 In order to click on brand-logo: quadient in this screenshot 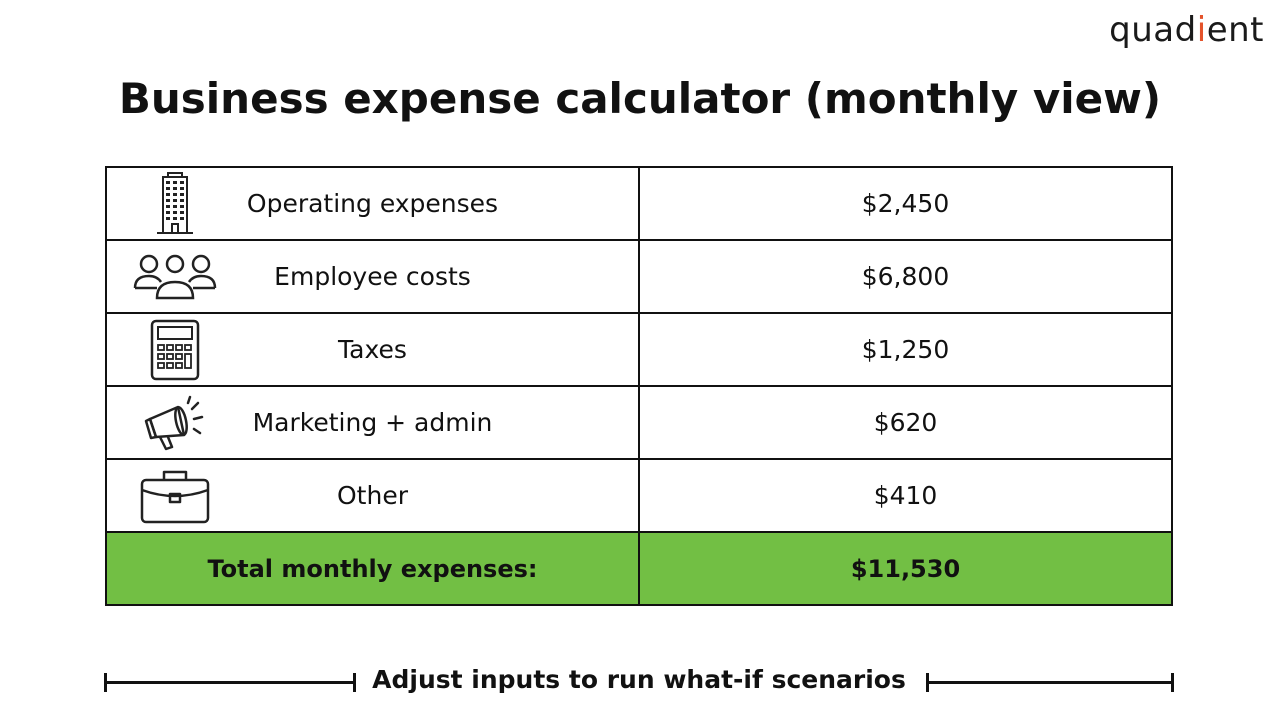, I will do `click(1186, 30)`.